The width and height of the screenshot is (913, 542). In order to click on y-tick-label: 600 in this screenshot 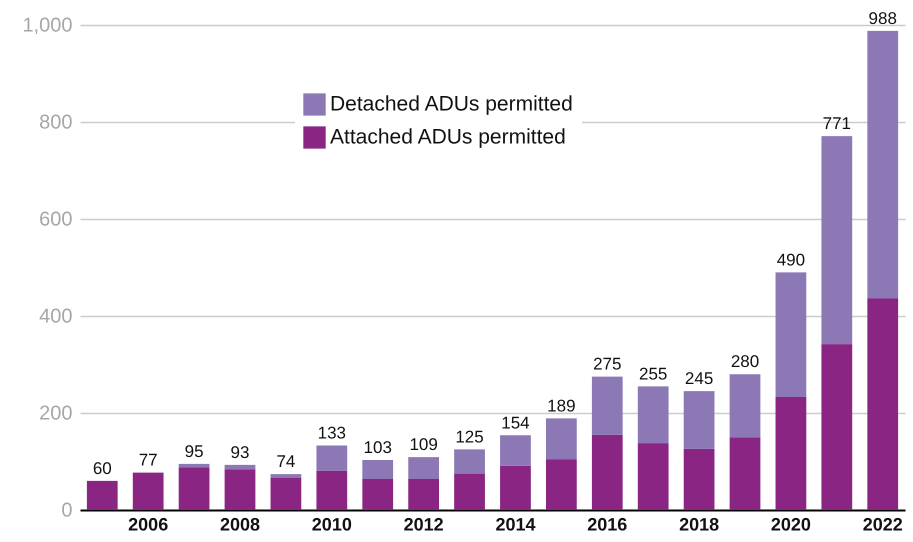, I will do `click(55, 219)`.